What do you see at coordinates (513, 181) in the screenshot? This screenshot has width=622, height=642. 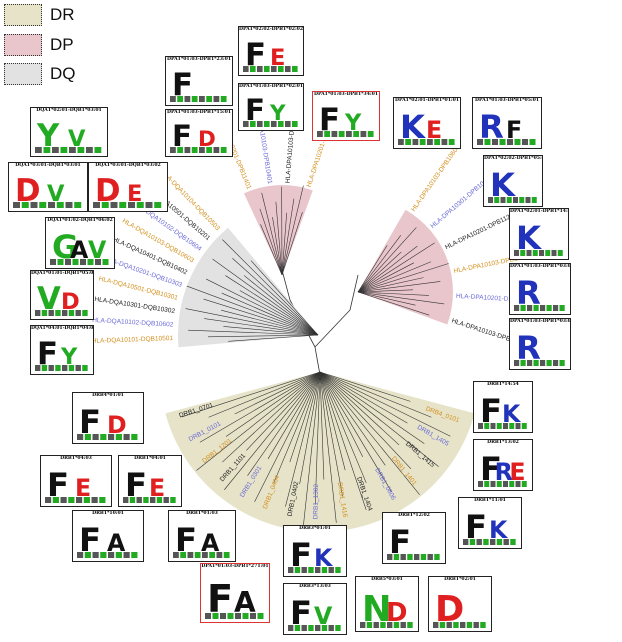 I see `sequence-logo-13: DPA1*02:02-DPB1*05:01 K` at bounding box center [513, 181].